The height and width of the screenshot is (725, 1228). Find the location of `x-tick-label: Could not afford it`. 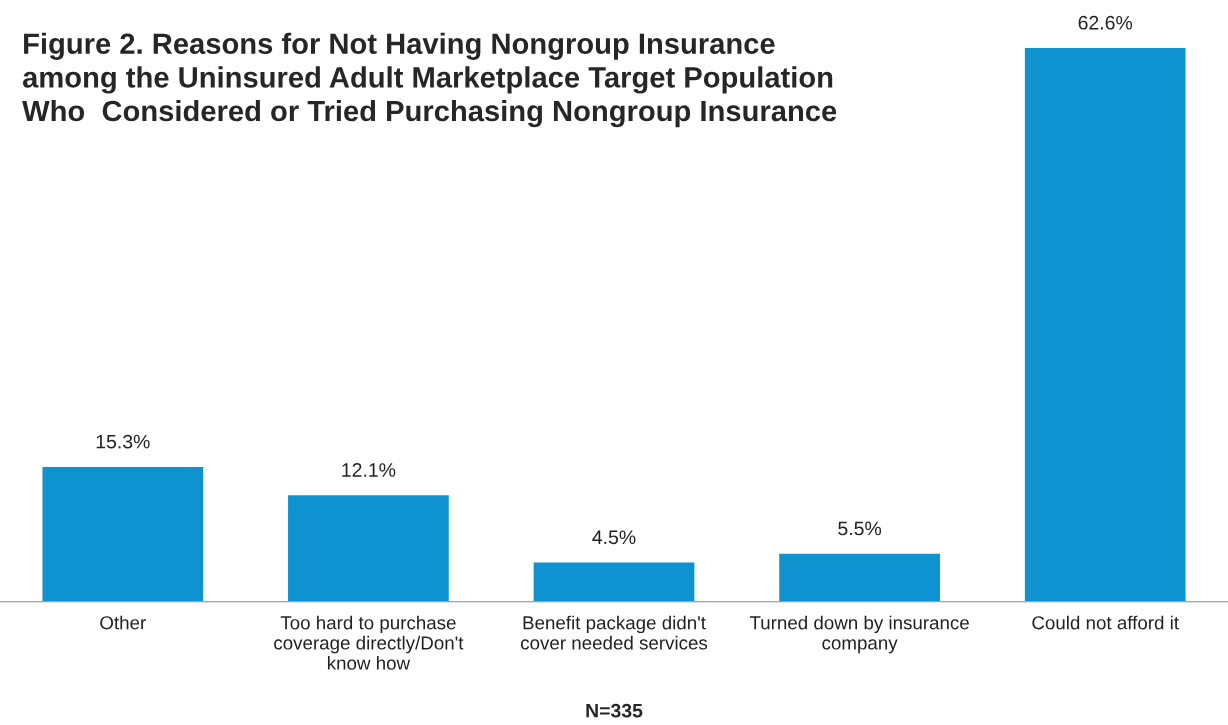

x-tick-label: Could not afford it is located at coordinates (1105, 622).